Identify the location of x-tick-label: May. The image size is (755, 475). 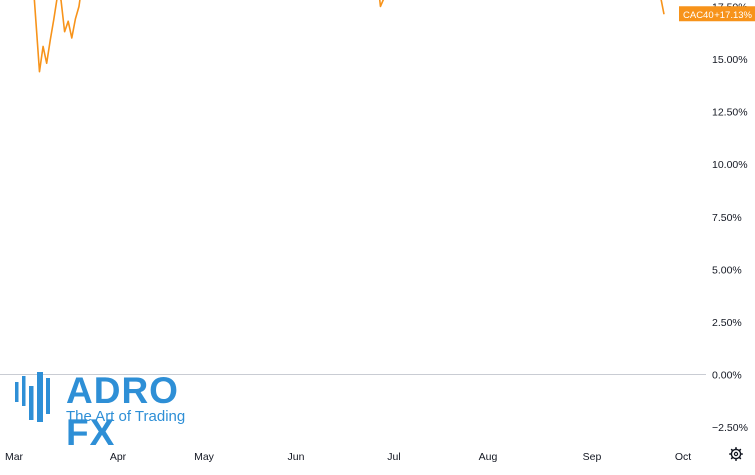
(204, 457).